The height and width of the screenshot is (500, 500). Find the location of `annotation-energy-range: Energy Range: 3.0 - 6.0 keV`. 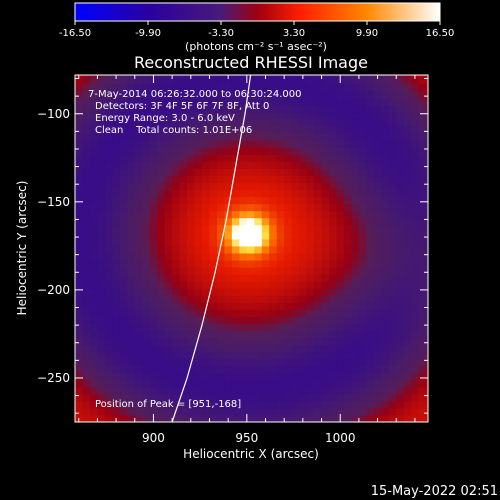

annotation-energy-range: Energy Range: 3.0 - 6.0 keV is located at coordinates (165, 118).